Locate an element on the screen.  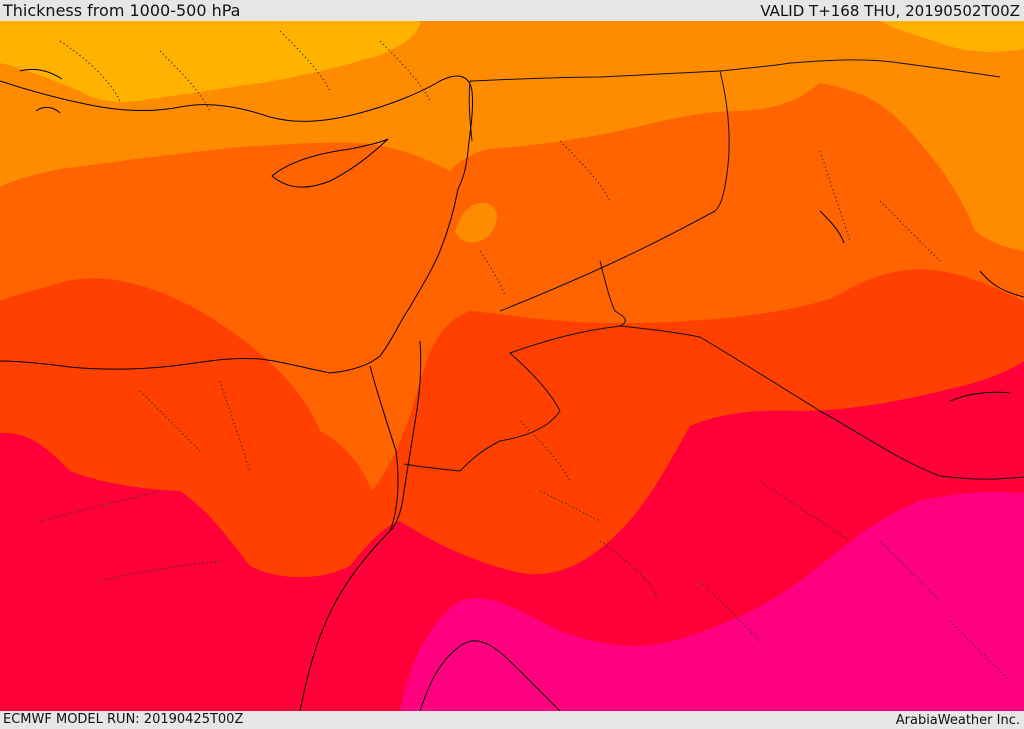
model-run-label: ECMWF MODEL RUN: 20190425T00Z is located at coordinates (123, 719).